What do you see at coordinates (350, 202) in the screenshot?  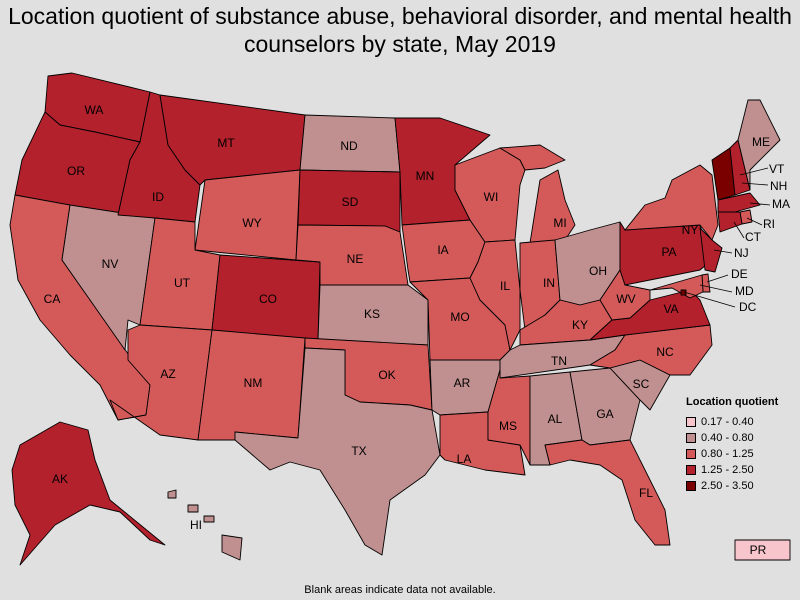 I see `state-label-SD: SD` at bounding box center [350, 202].